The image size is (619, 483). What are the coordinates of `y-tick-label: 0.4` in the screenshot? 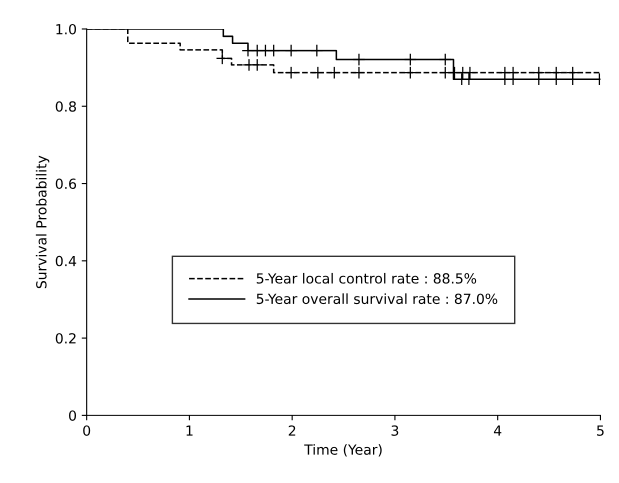 It's located at (66, 261).